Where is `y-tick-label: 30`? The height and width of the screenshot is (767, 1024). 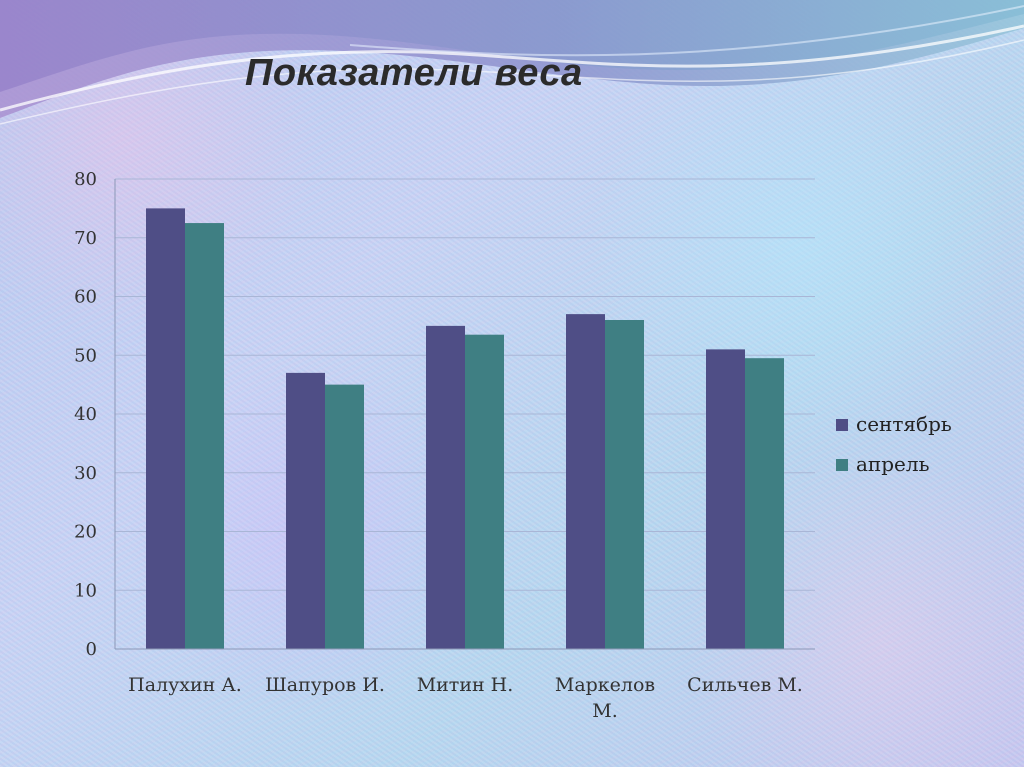 y-tick-label: 30 is located at coordinates (85, 473).